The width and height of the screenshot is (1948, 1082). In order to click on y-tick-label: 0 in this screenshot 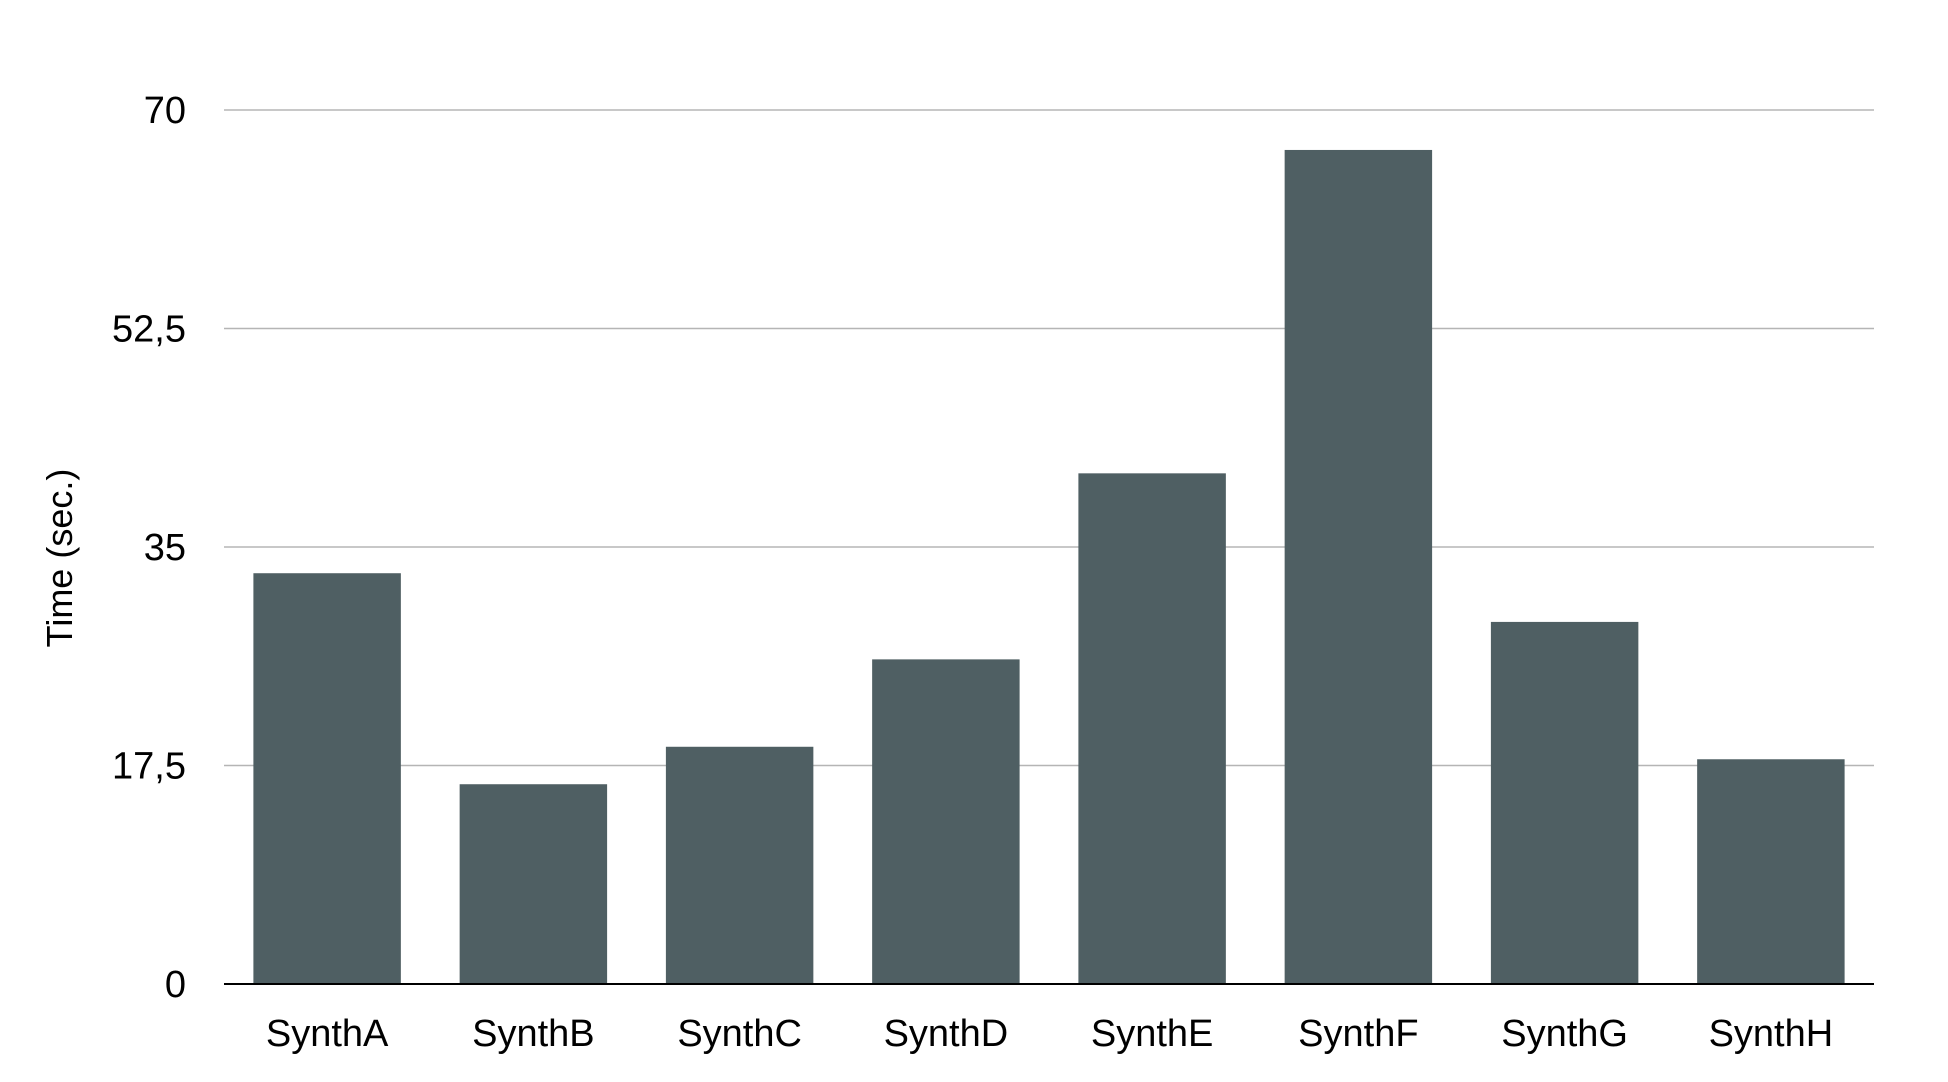, I will do `click(175, 985)`.